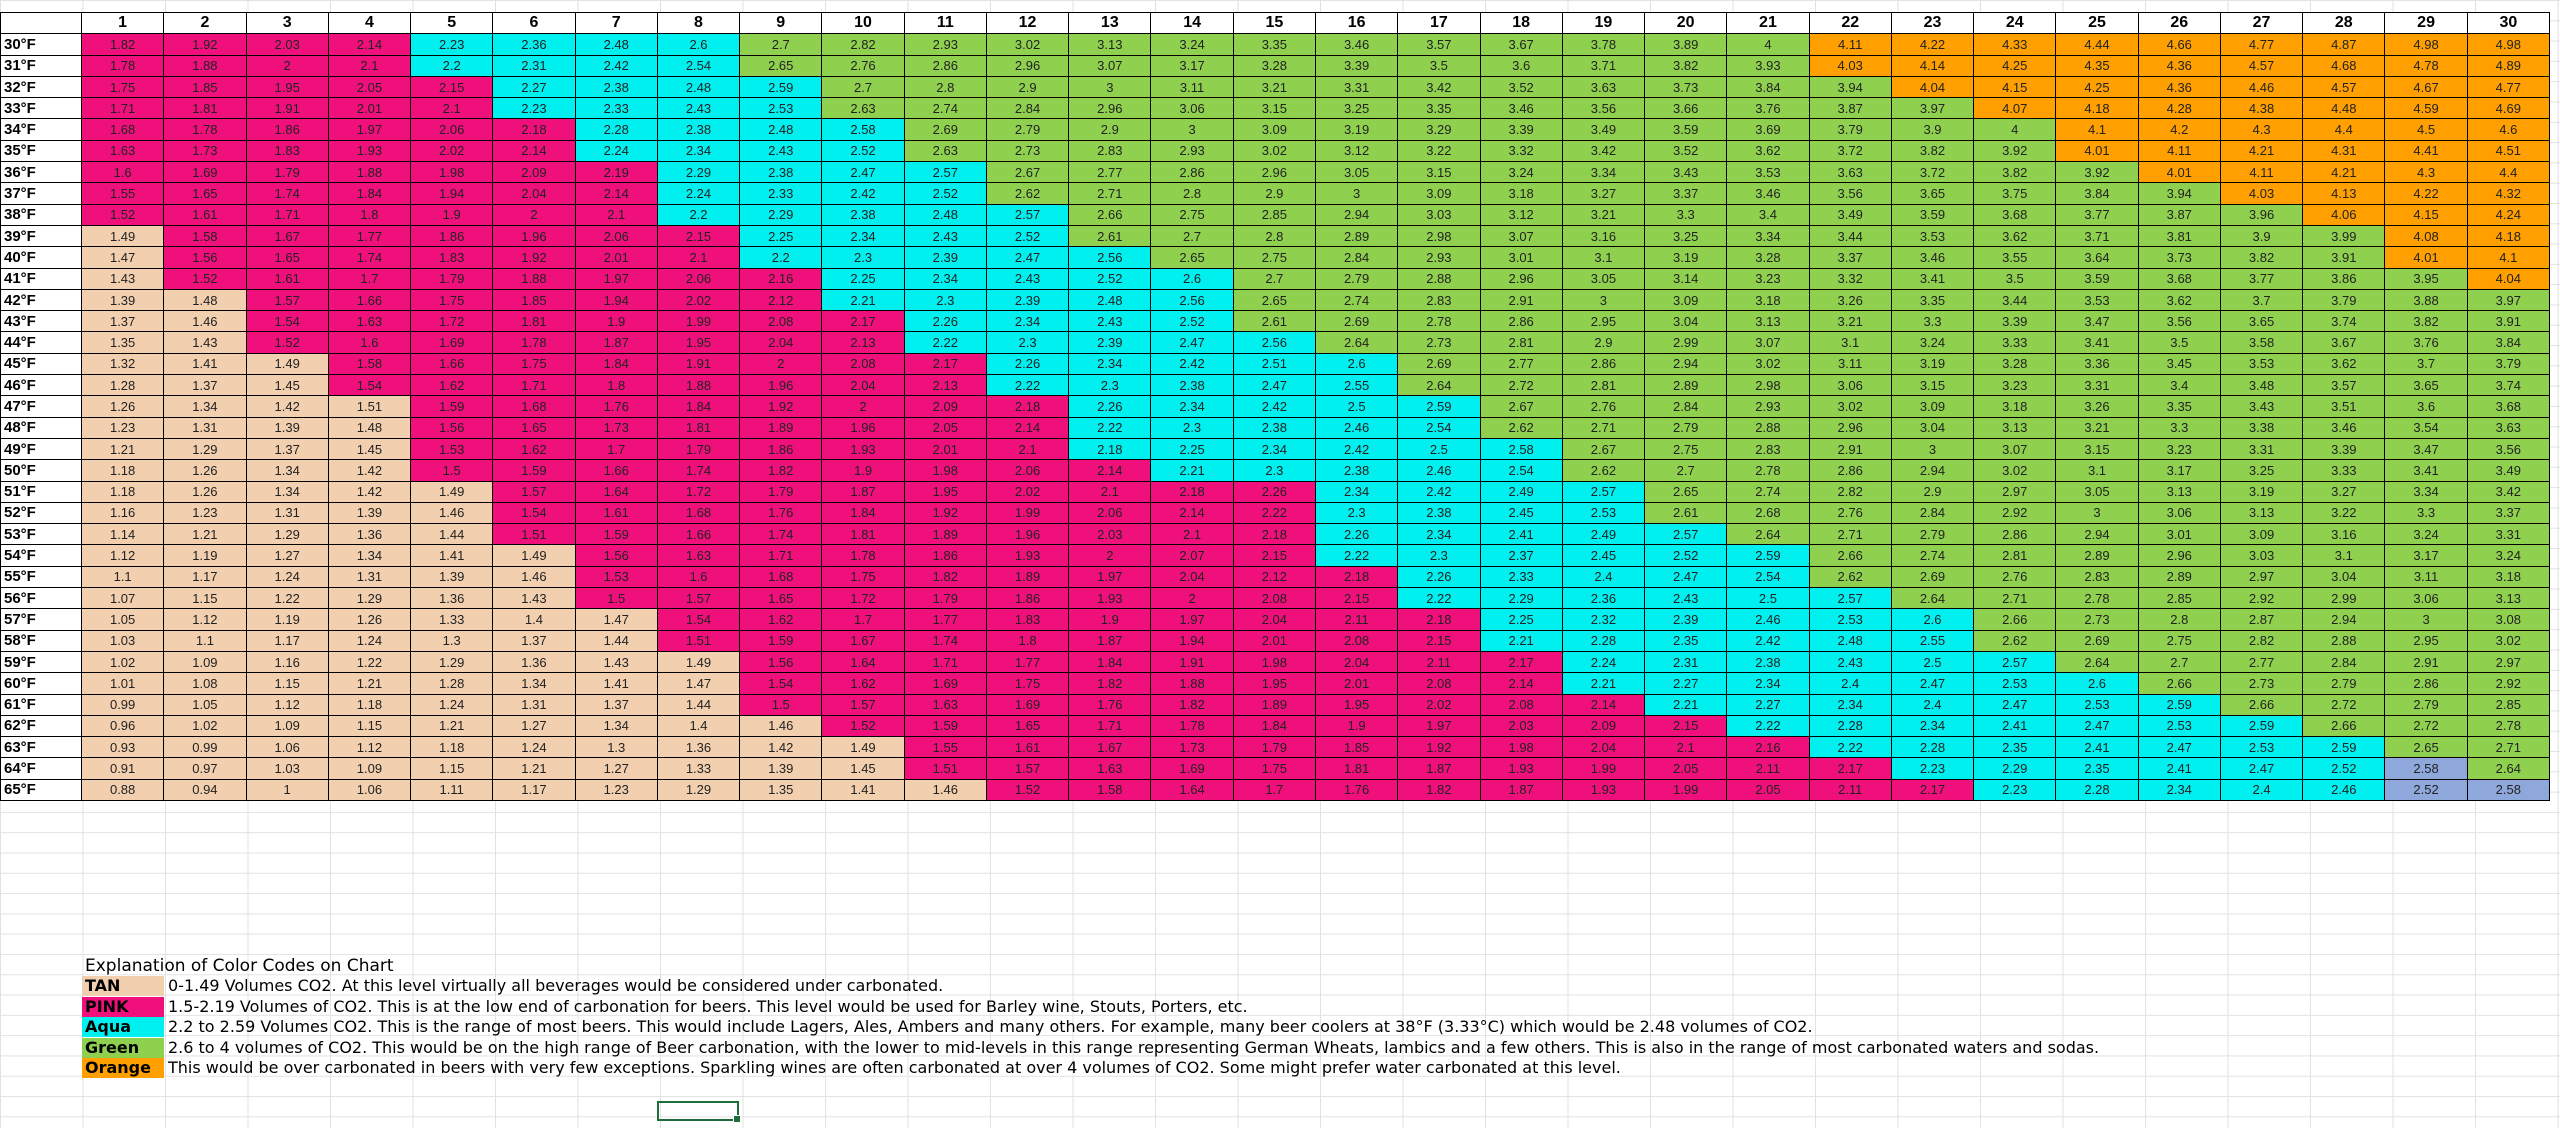 The height and width of the screenshot is (1128, 2560). Describe the element at coordinates (2261, 300) in the screenshot. I see `co2-volume-cell: 3.7` at that location.